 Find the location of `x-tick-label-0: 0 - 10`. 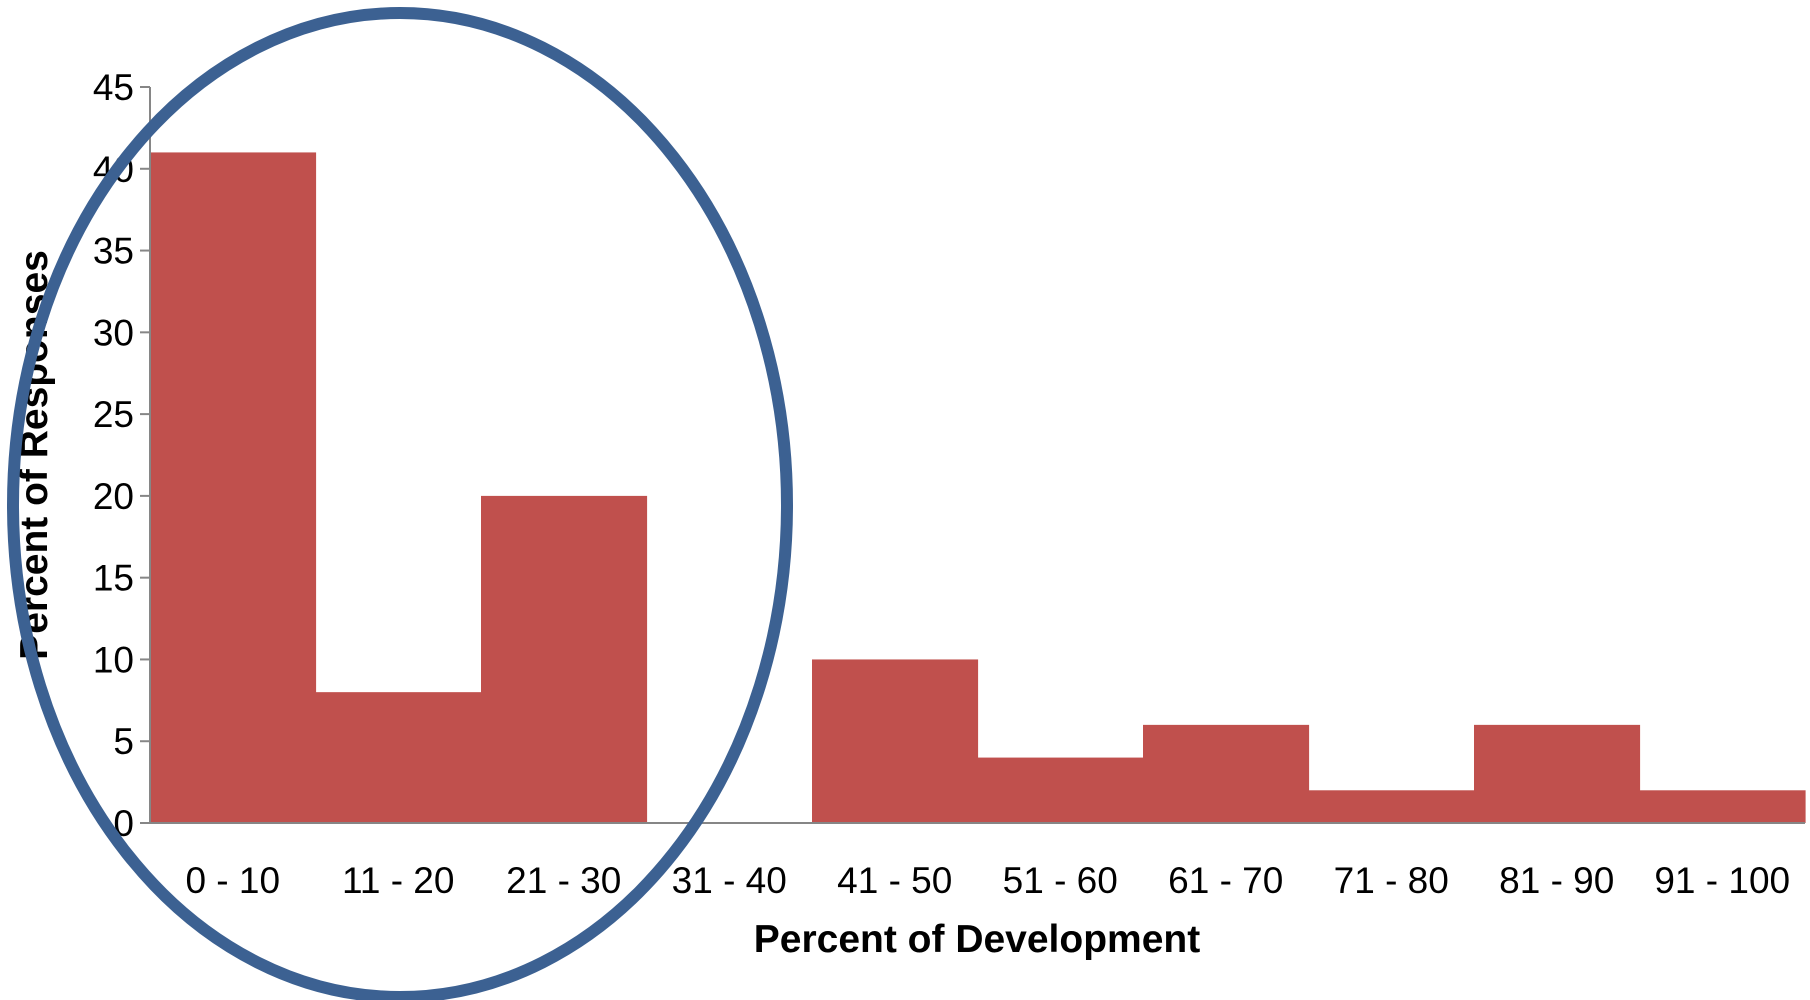

x-tick-label-0: 0 - 10 is located at coordinates (232, 880).